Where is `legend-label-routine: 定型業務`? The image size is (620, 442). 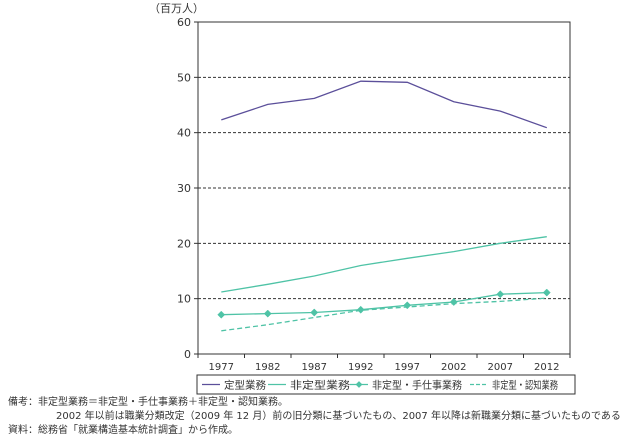 legend-label-routine: 定型業務 is located at coordinates (245, 384).